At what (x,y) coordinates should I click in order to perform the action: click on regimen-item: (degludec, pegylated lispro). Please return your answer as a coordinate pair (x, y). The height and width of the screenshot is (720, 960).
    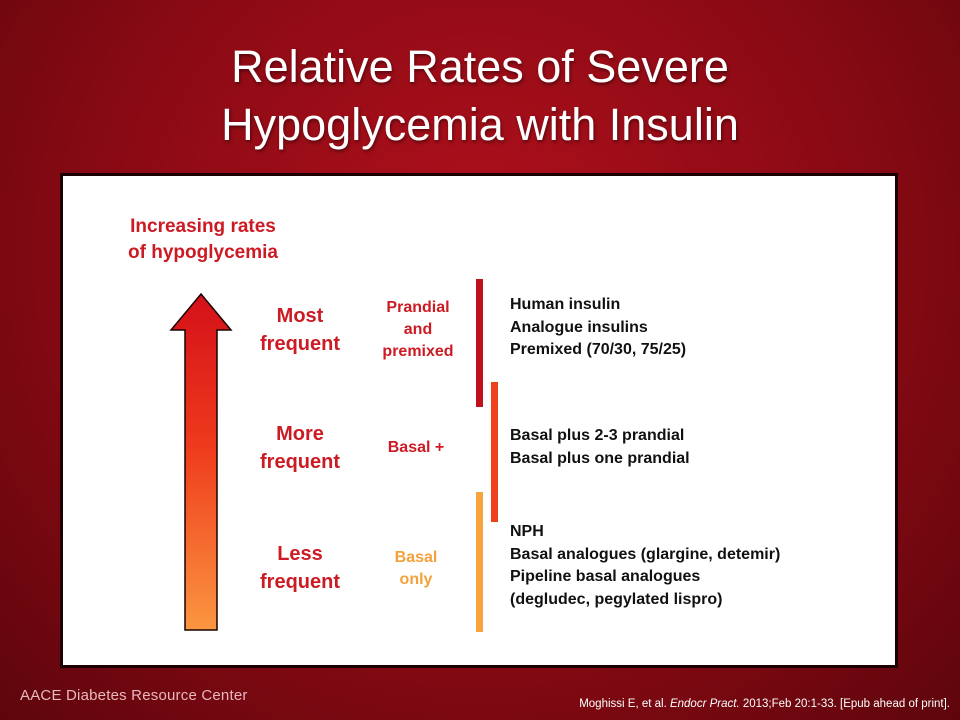
    Looking at the image, I should click on (616, 599).